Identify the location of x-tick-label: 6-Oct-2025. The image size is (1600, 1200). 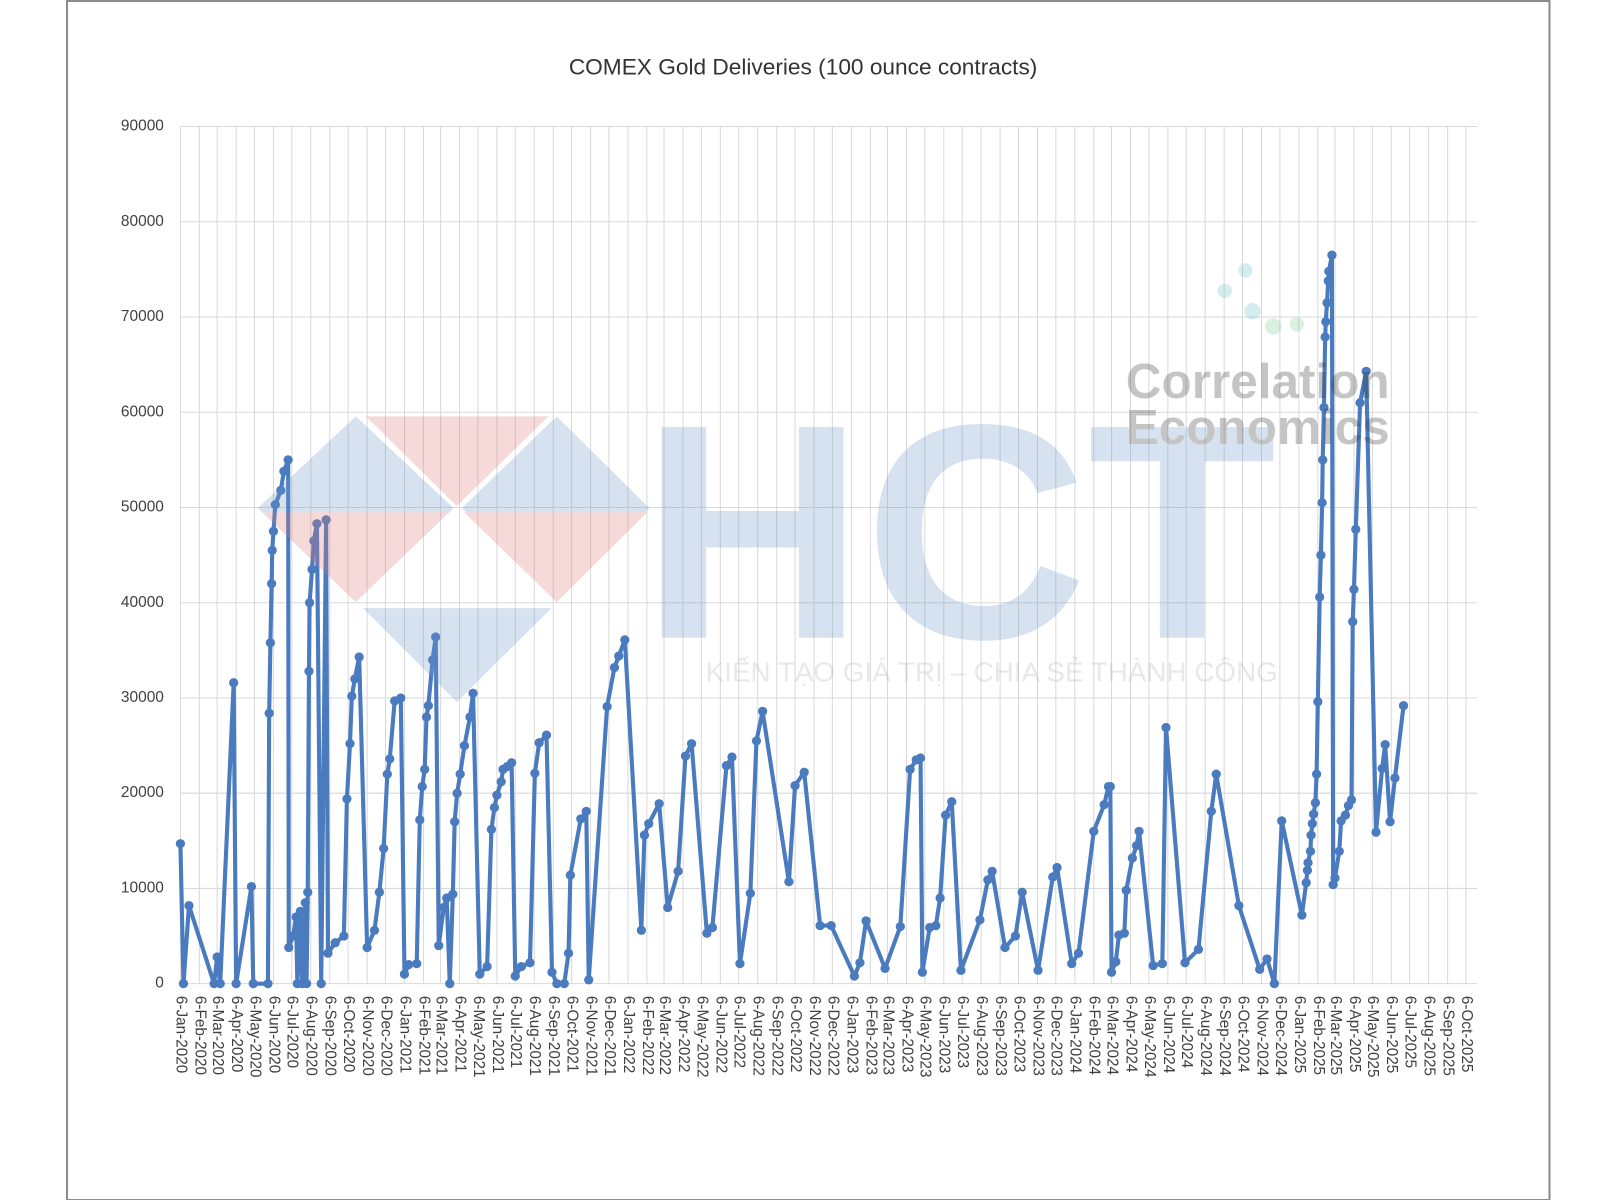
(1466, 1034).